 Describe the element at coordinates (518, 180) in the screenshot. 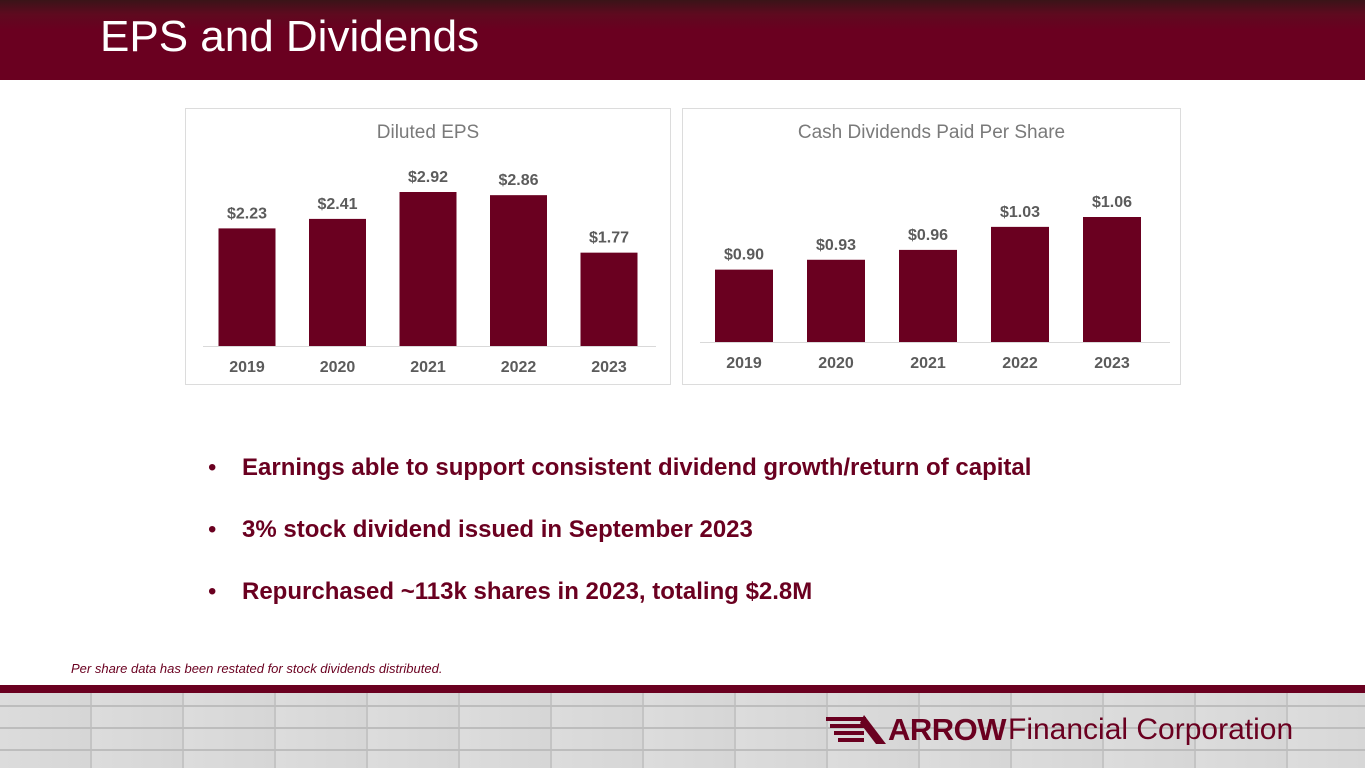

I see `eps-data-label: $2.86` at that location.